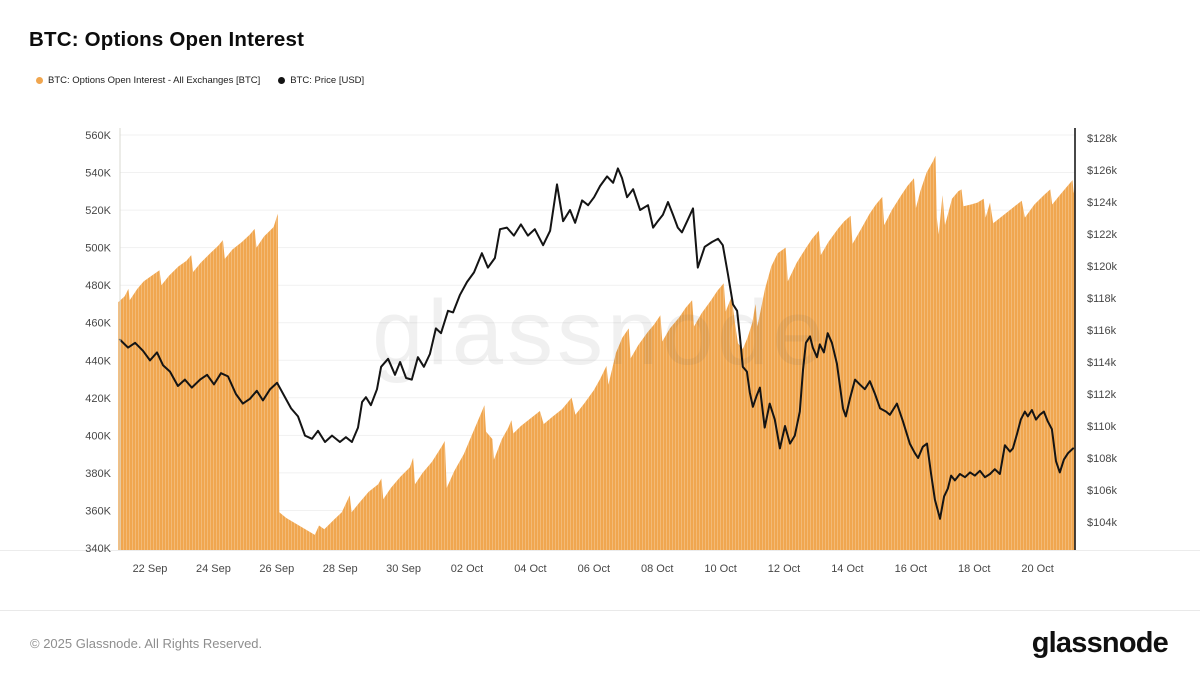 This screenshot has height=675, width=1200. I want to click on svg-text: $108k, so click(1102, 459).